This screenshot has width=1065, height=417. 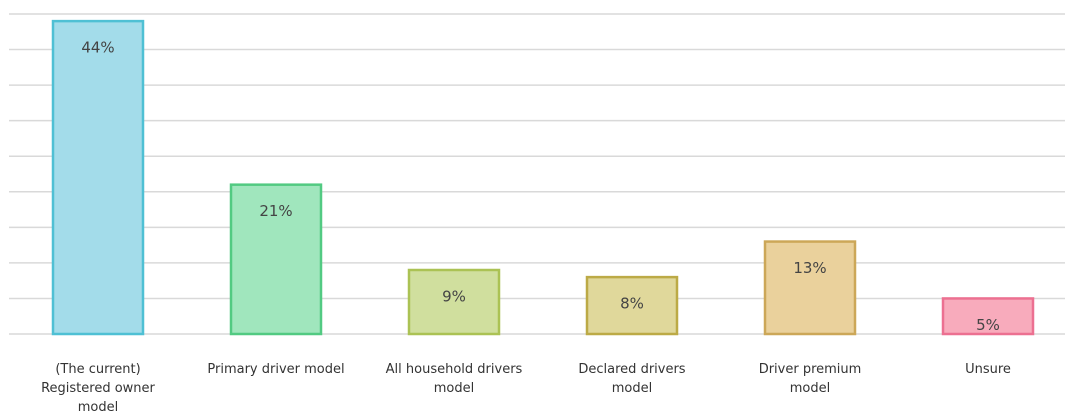 I want to click on x-tick-label: Declared drivers model, so click(x=632, y=379).